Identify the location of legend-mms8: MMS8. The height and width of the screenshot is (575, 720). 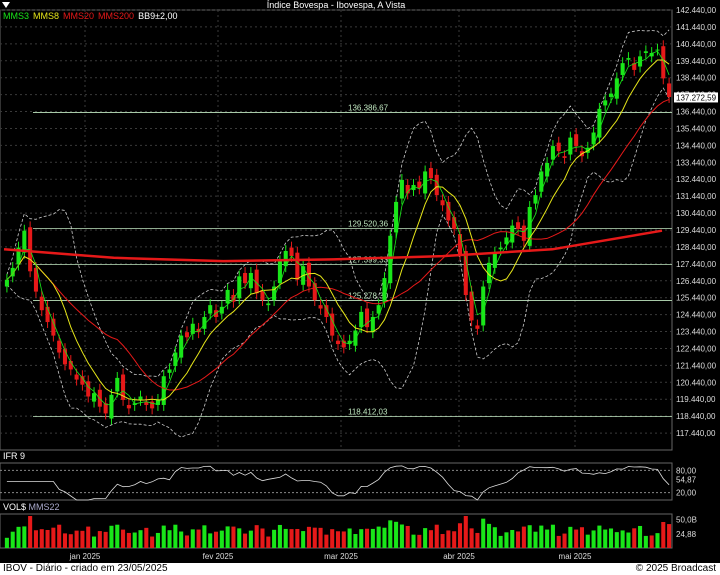
(46, 16).